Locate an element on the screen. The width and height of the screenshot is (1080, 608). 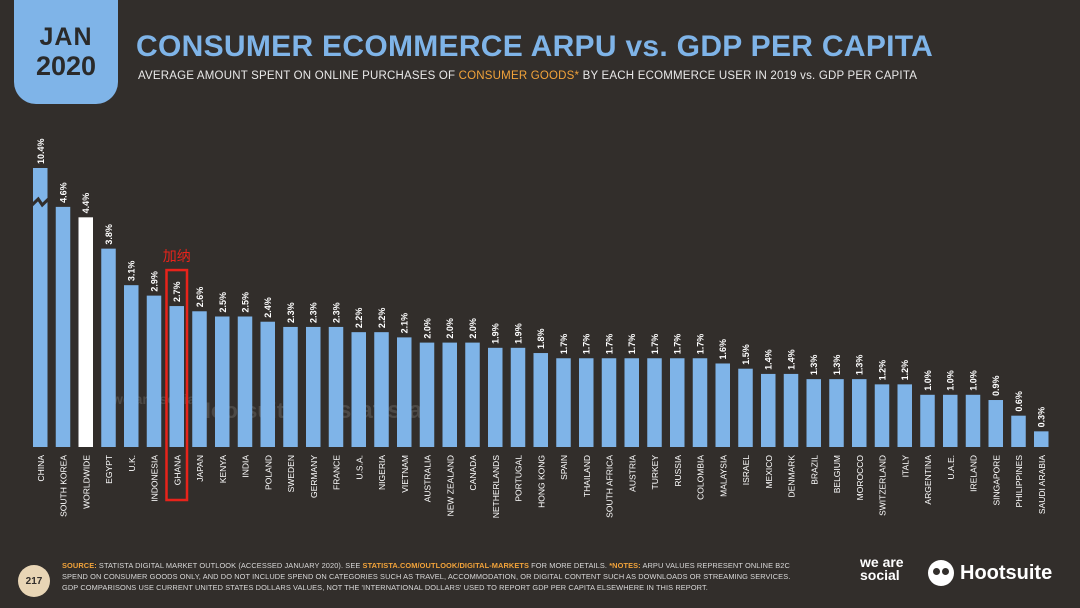
hootsuite-logo: Hootsuite is located at coordinates (990, 573).